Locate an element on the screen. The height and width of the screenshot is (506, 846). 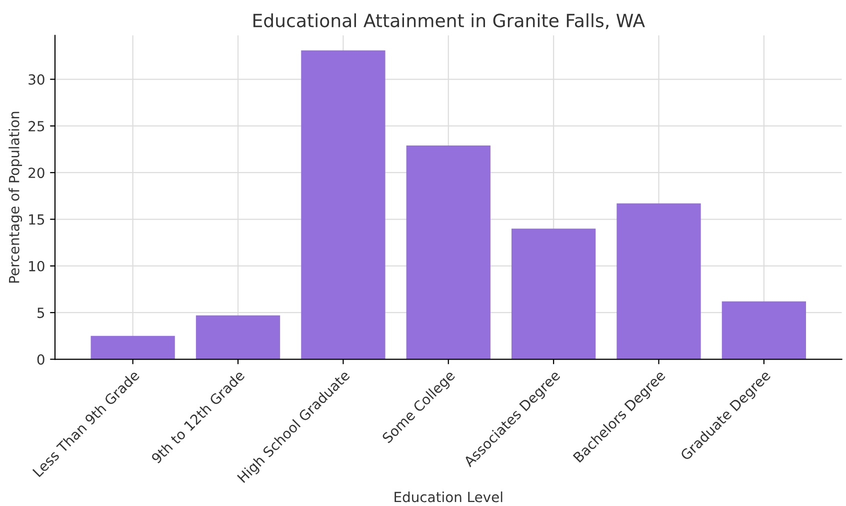
y-tick-label: 20 is located at coordinates (36, 173).